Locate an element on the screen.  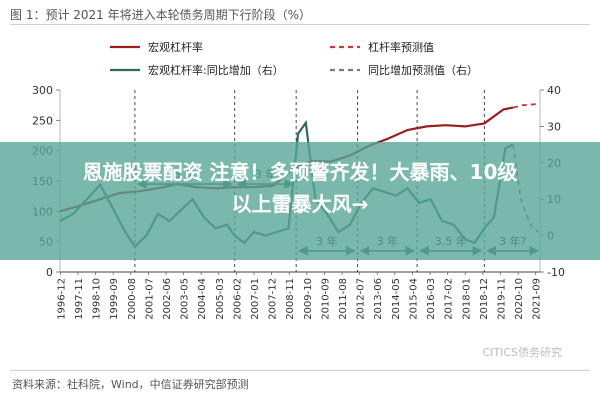
x-tick-label: 2017-02 is located at coordinates (449, 299).